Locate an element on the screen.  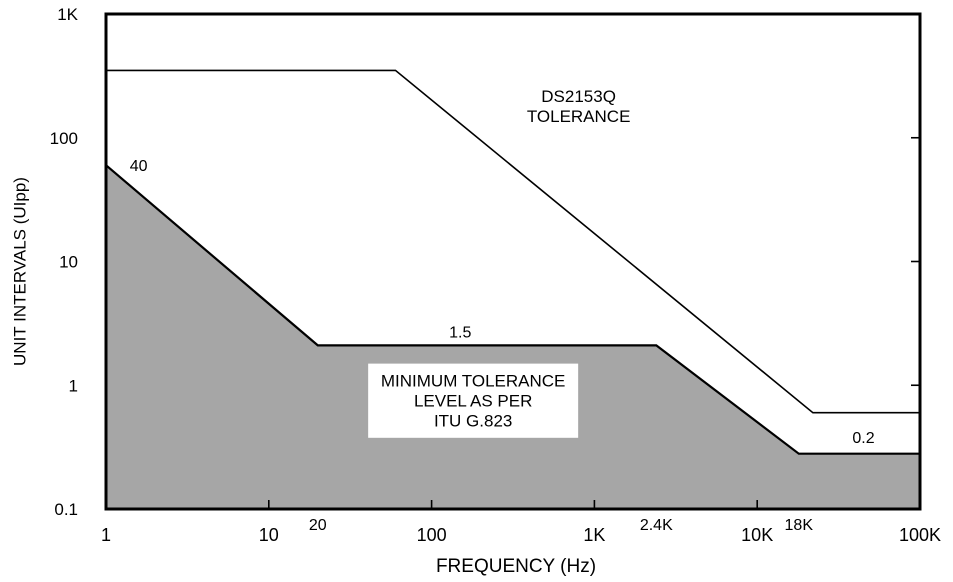
itu-label-box is located at coordinates (473, 400).